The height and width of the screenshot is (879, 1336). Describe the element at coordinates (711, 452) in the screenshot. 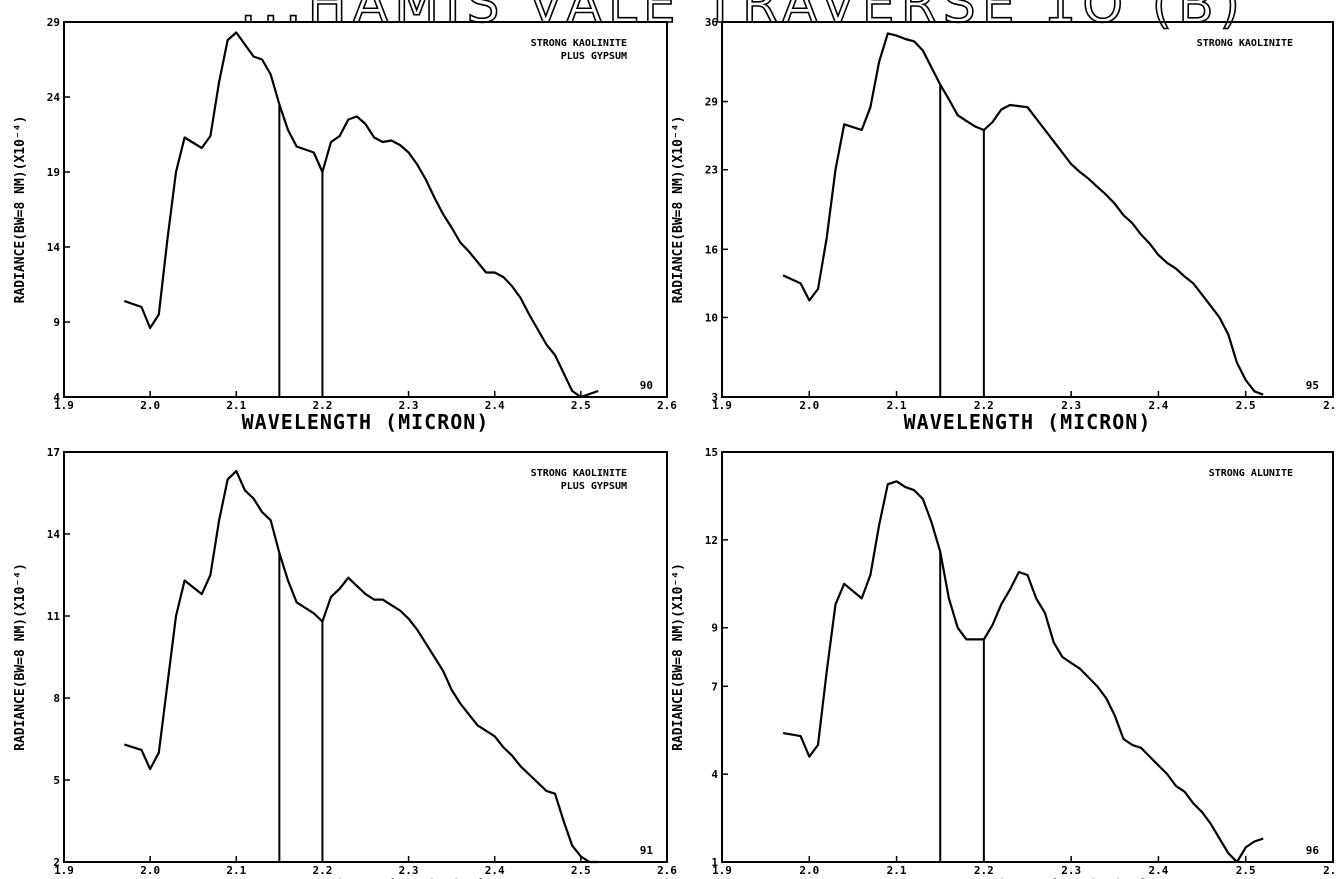

I see `y-tick-label: 15` at that location.